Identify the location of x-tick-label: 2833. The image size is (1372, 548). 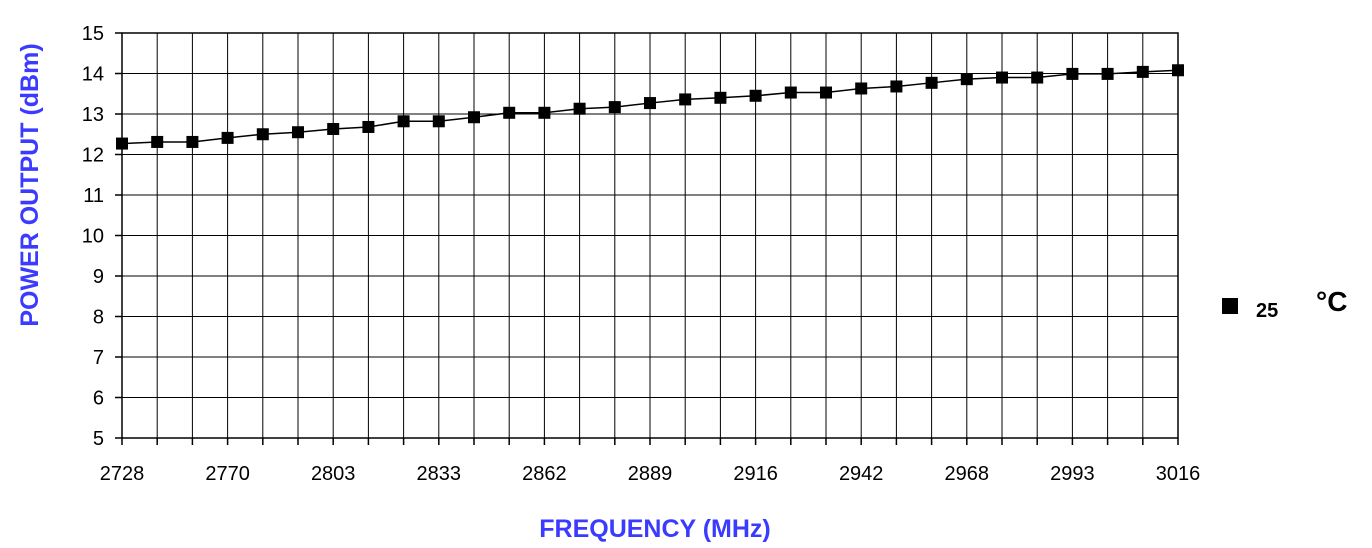
(439, 474).